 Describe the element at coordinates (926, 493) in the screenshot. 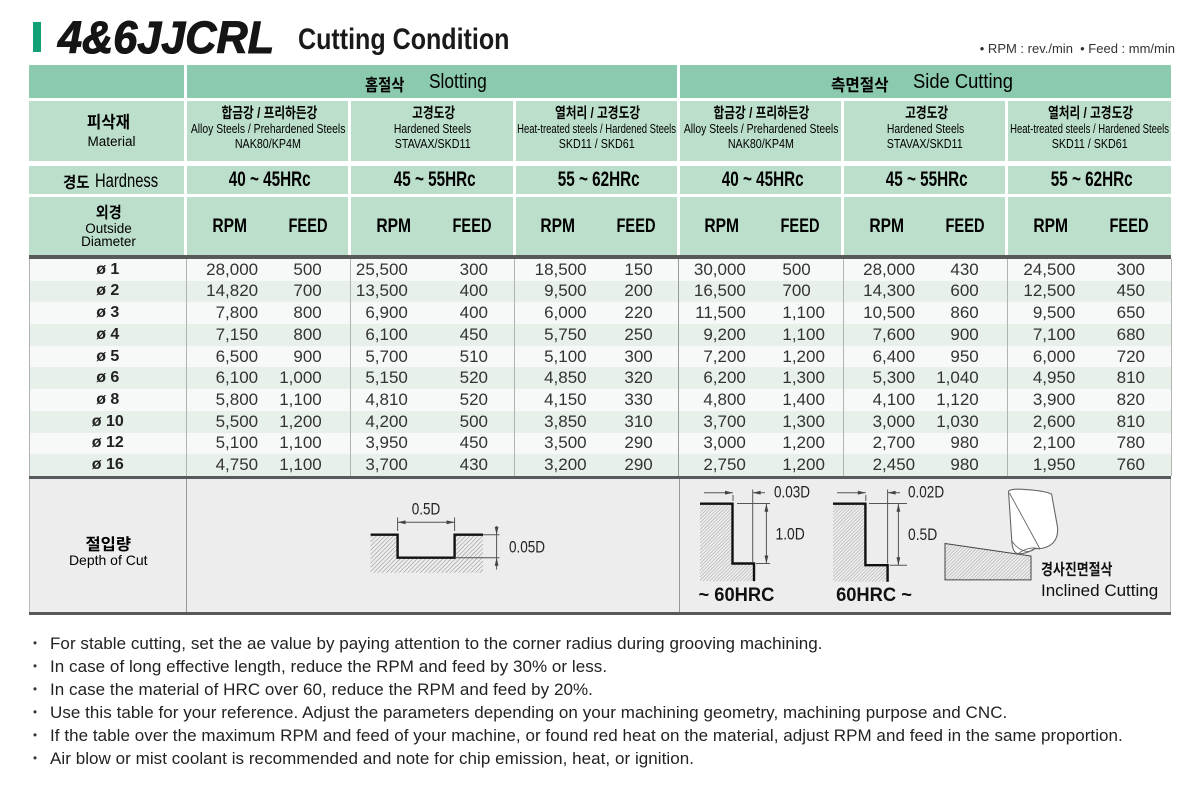

I see `svg-text: 0.02D` at that location.